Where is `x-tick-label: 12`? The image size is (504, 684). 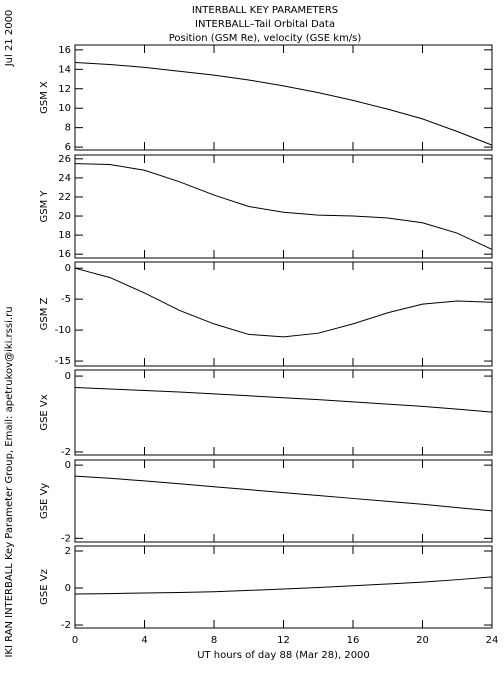
x-tick-label: 12 is located at coordinates (283, 640).